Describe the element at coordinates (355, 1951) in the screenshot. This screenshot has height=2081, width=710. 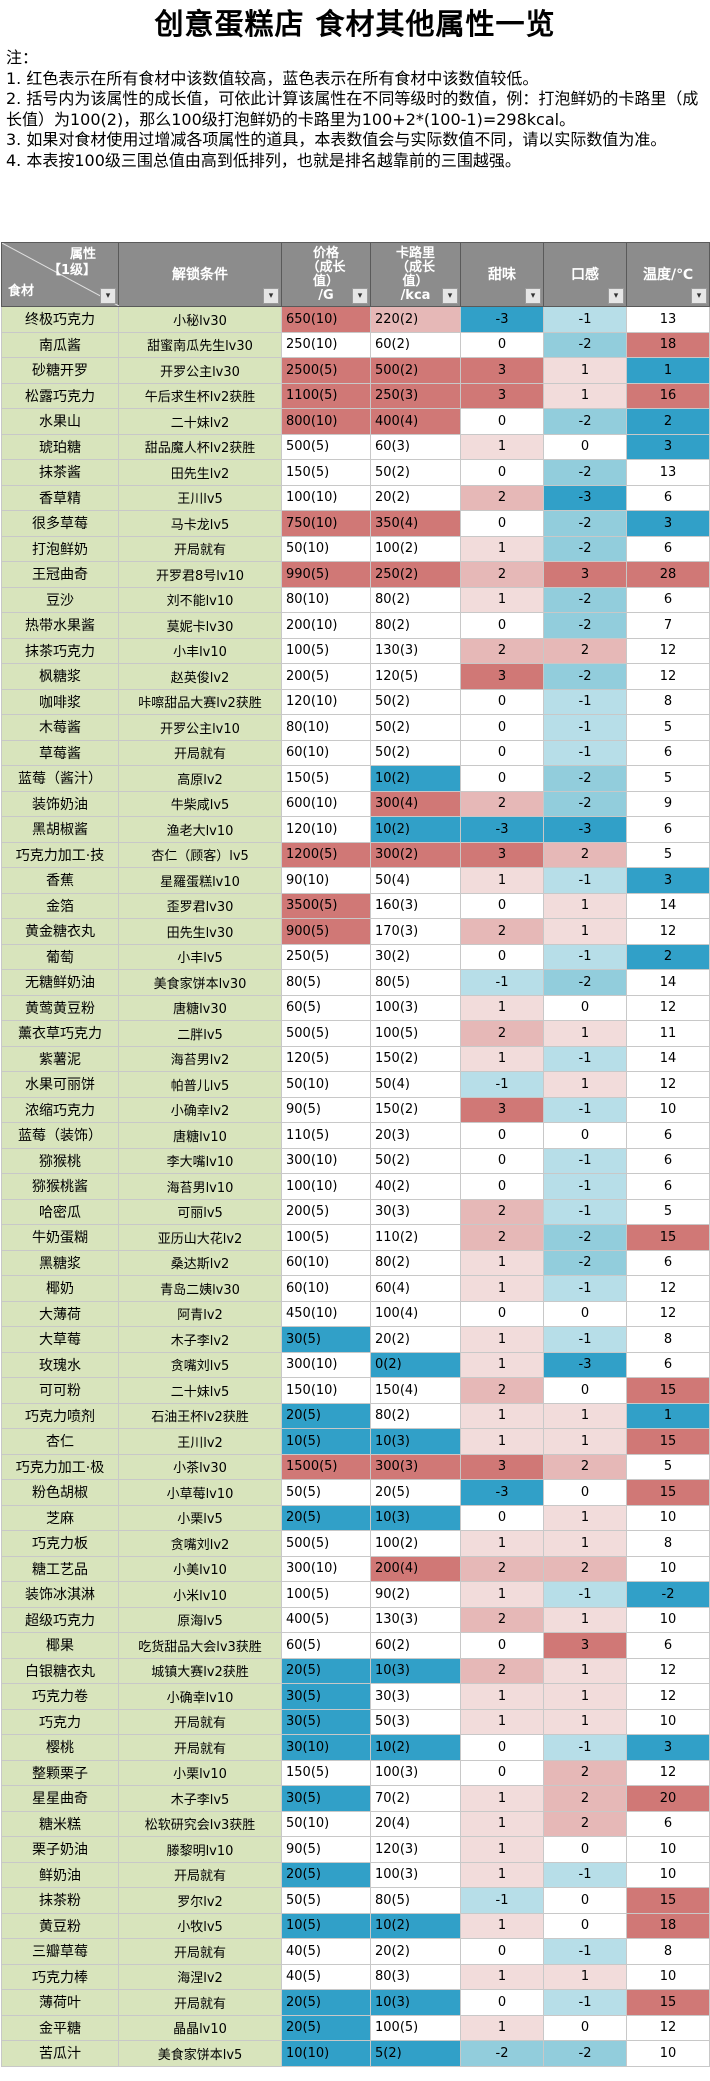
I see `table-row: 三瓣草莓 开局就有 40(5) 20(2) 0 -1 8` at that location.